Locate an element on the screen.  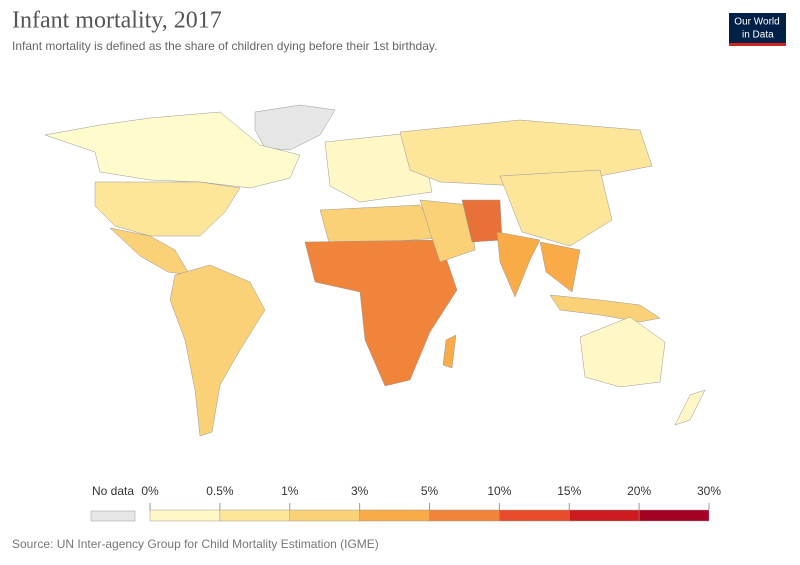
logo: Our World in Data is located at coordinates (757, 29).